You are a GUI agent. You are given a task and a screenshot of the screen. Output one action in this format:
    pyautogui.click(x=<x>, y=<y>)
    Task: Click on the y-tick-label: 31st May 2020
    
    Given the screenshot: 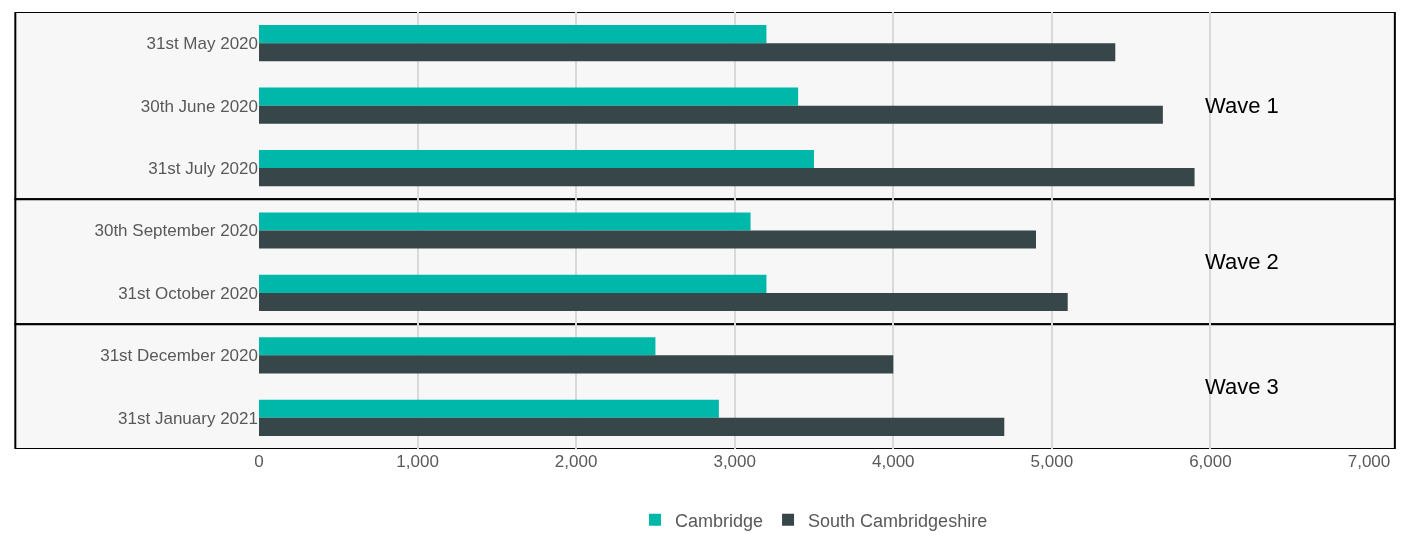 What is the action you would take?
    pyautogui.click(x=202, y=44)
    